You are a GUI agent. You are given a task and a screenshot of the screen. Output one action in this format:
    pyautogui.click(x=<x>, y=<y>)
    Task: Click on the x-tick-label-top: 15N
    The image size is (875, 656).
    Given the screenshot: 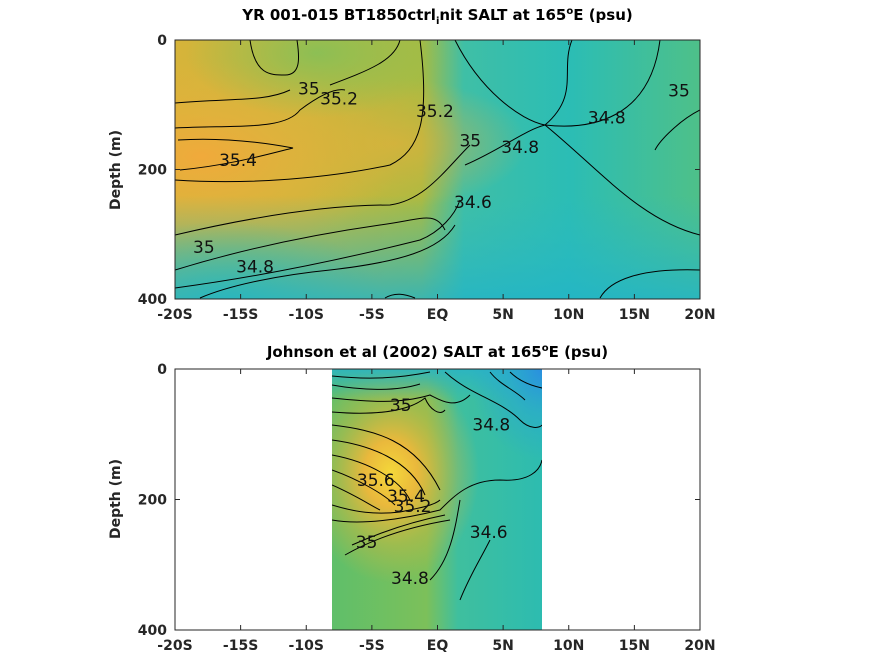 What is the action you would take?
    pyautogui.click(x=634, y=315)
    